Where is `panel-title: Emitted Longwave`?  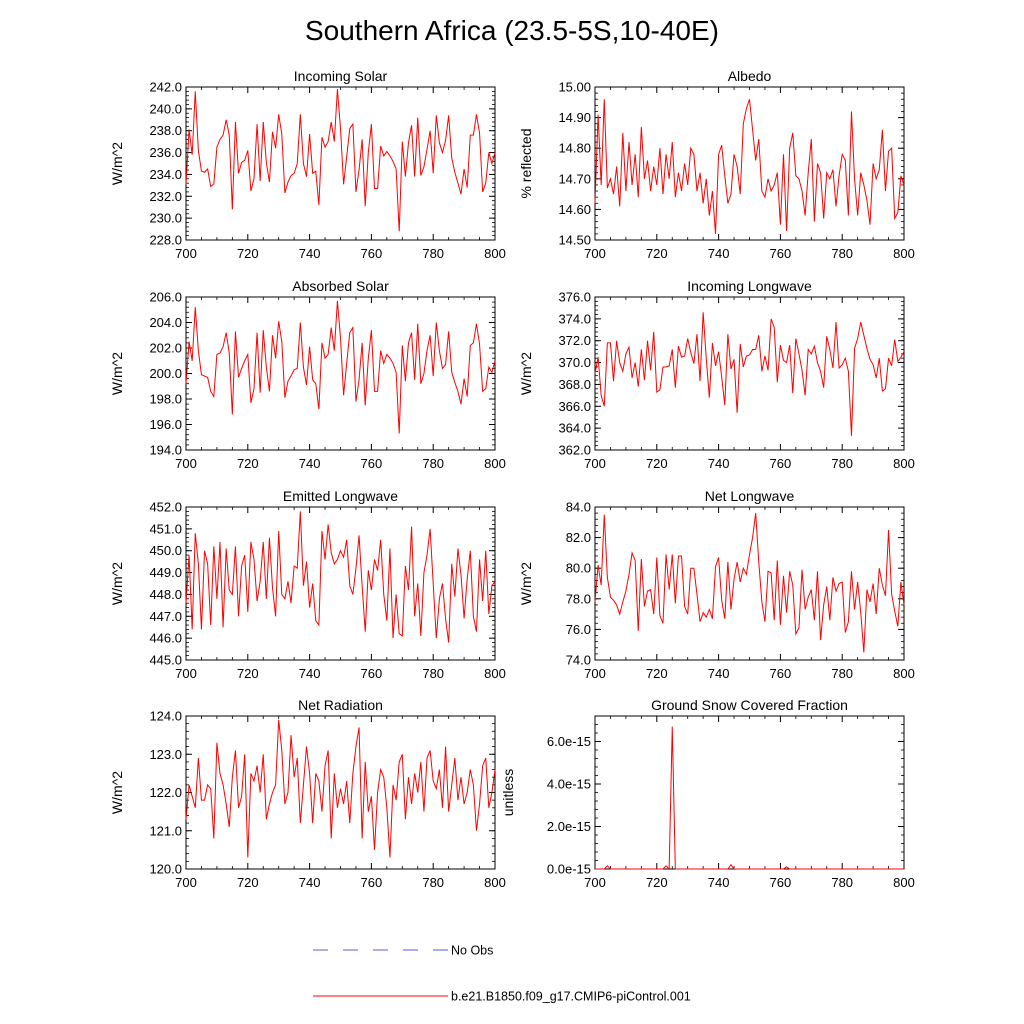 panel-title: Emitted Longwave is located at coordinates (340, 496).